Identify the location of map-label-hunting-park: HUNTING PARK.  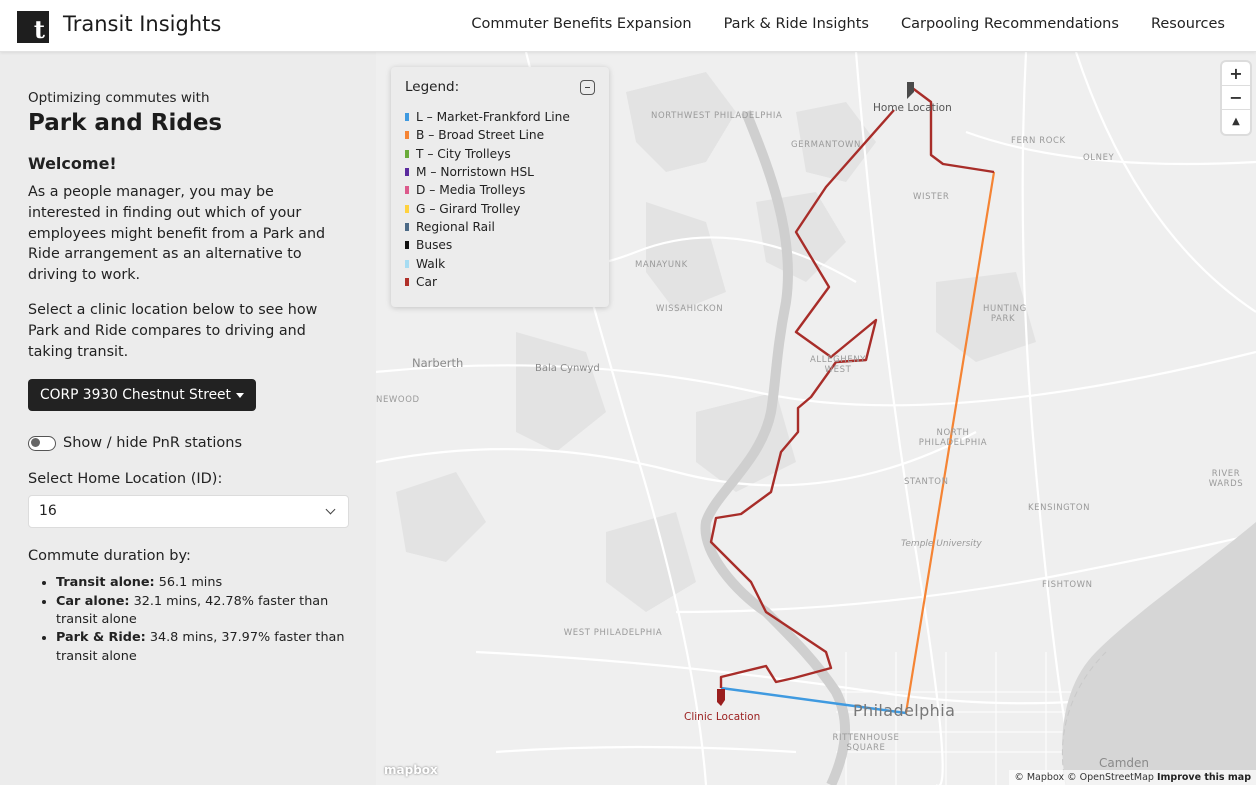
(1005, 314).